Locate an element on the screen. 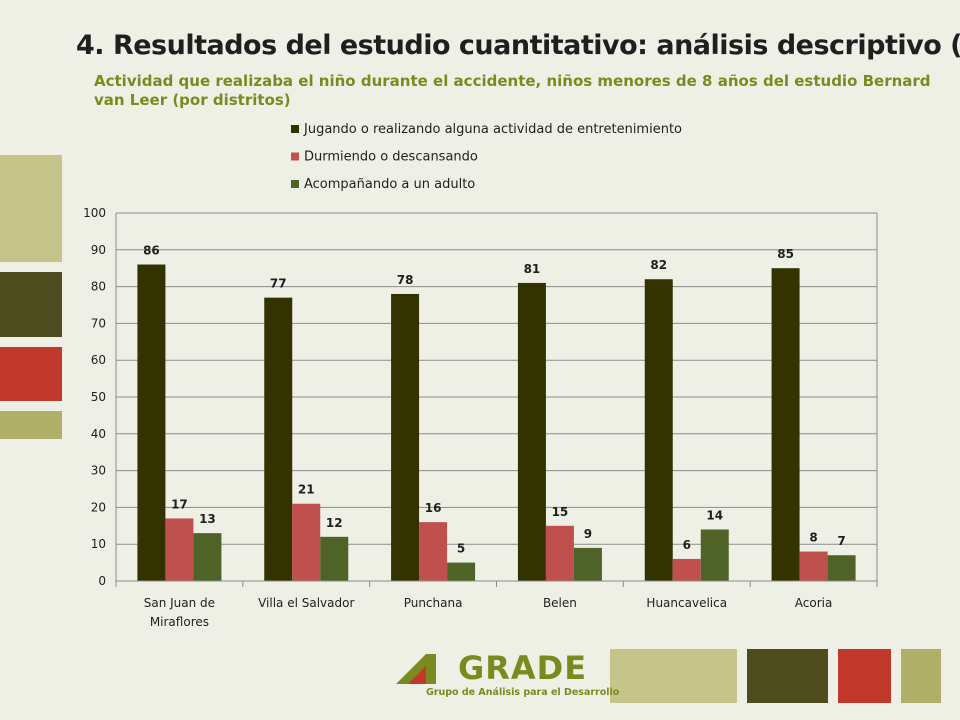  data-label: 12 is located at coordinates (334, 523).